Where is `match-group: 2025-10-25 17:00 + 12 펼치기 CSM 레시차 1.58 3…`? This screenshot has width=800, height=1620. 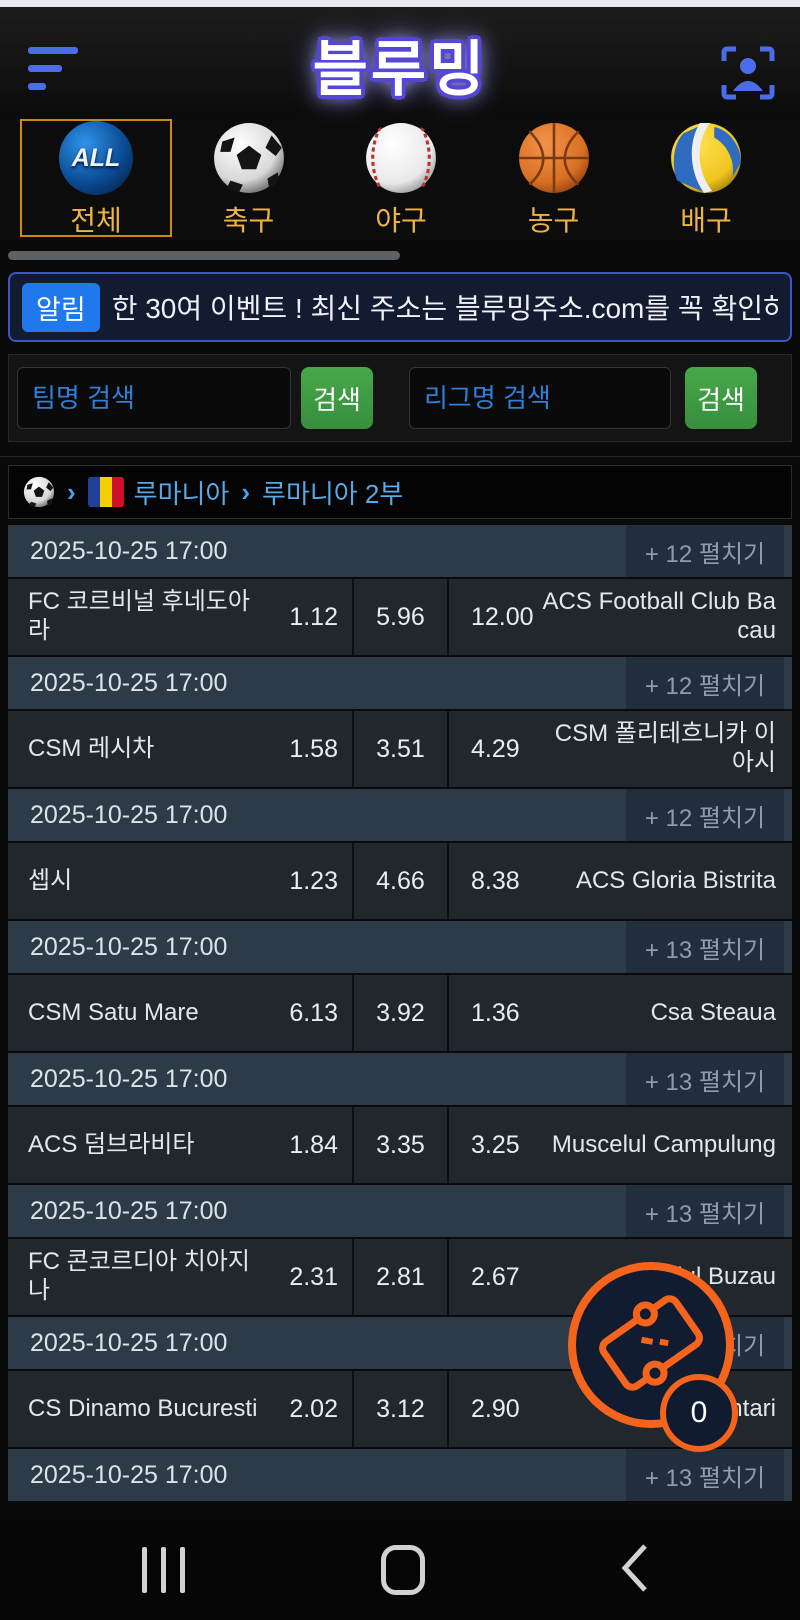
match-group: 2025-10-25 17:00 + 12 펼치기 CSM 레시차 1.58 3… is located at coordinates (400, 722).